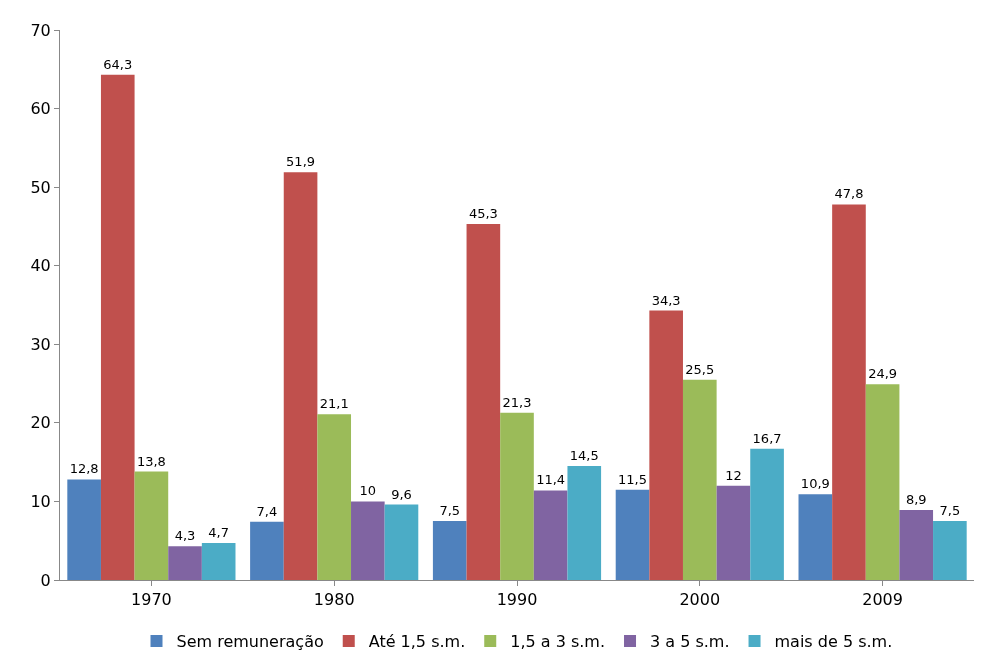  What do you see at coordinates (84, 469) in the screenshot?
I see `data-label: 12,8` at bounding box center [84, 469].